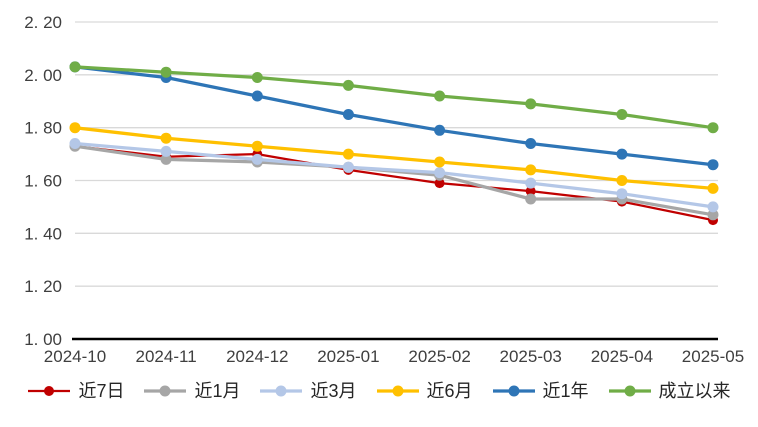  I want to click on y-tick-label: 2. 20, so click(43, 22).